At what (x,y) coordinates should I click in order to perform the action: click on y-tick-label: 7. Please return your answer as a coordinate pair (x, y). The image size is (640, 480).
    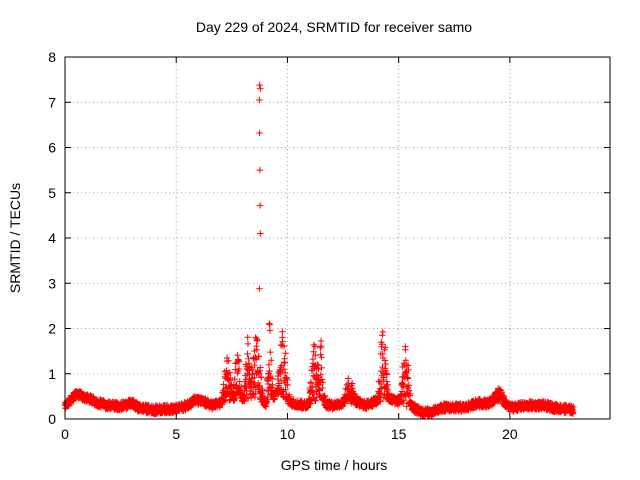
    Looking at the image, I should click on (52, 102).